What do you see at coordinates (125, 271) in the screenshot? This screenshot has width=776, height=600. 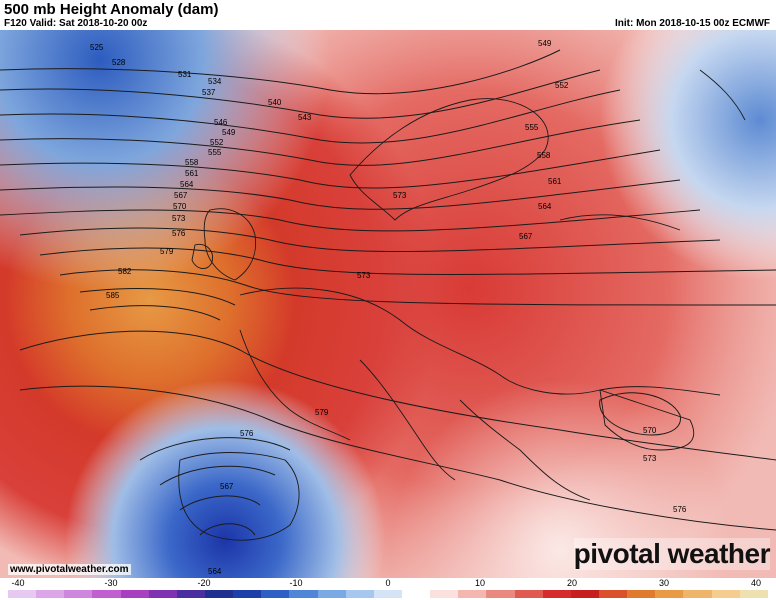 I see `contour-label: 582` at bounding box center [125, 271].